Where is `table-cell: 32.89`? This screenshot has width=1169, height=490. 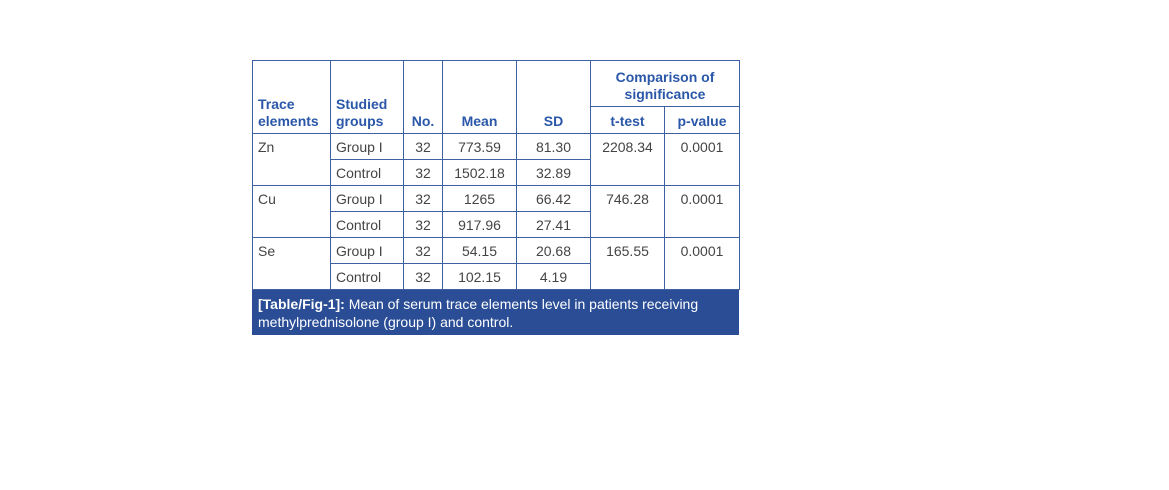
table-cell: 32.89 is located at coordinates (553, 172).